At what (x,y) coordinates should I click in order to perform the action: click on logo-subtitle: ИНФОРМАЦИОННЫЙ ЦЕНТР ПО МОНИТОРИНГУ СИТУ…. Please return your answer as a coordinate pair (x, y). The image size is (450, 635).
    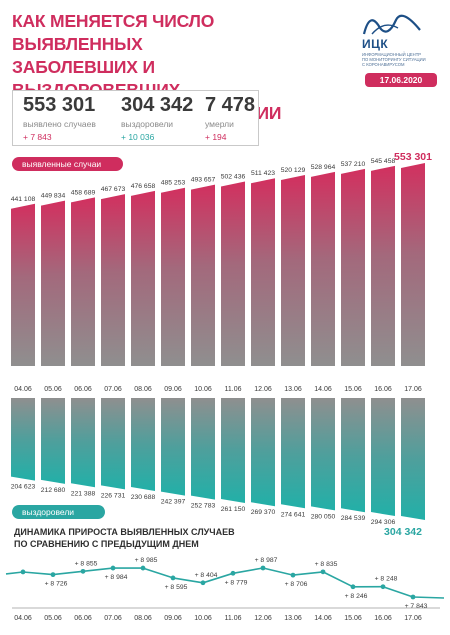
    Looking at the image, I should click on (402, 59).